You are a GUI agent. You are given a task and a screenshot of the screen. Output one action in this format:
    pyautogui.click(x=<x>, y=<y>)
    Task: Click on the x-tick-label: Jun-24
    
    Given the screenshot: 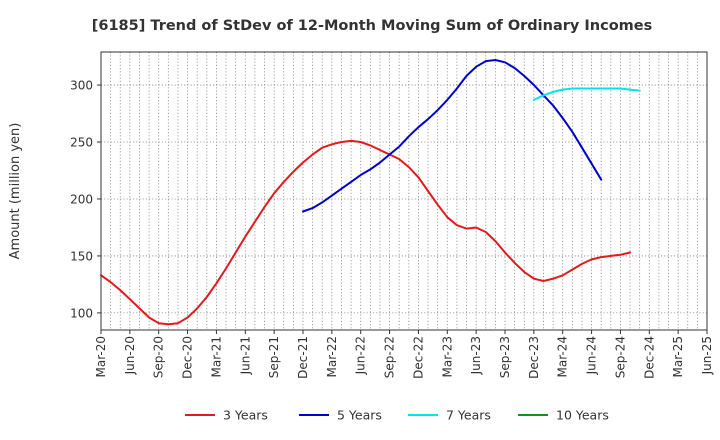 What is the action you would take?
    pyautogui.click(x=592, y=355)
    